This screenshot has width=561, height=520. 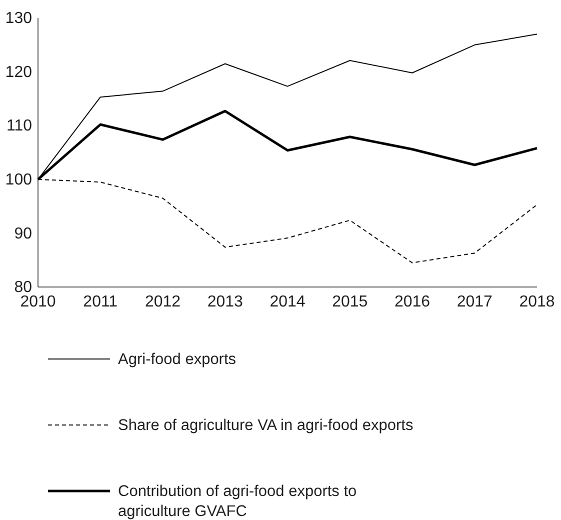 What do you see at coordinates (18, 180) in the screenshot?
I see `y-tick-label: 100` at bounding box center [18, 180].